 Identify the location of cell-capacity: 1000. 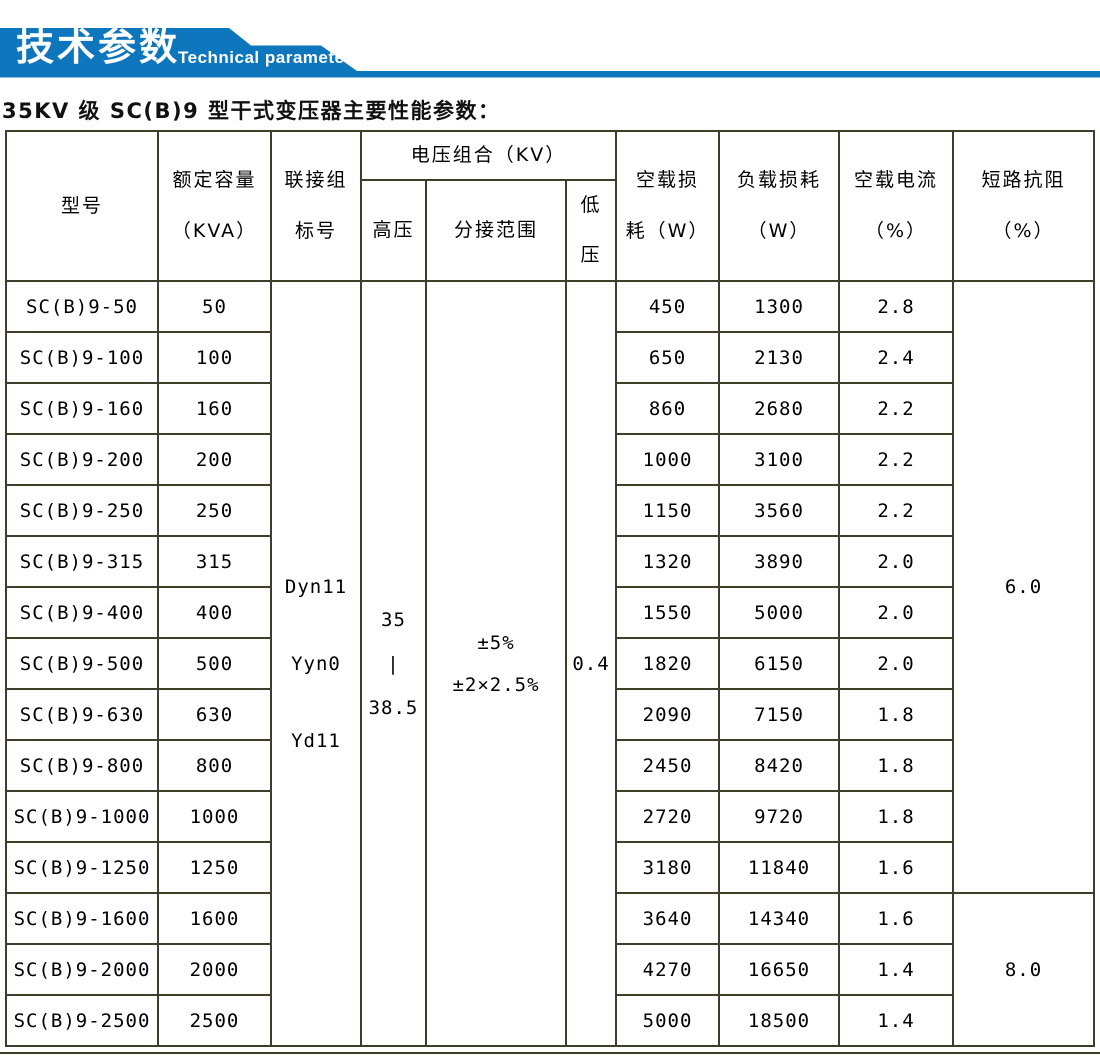
(214, 816).